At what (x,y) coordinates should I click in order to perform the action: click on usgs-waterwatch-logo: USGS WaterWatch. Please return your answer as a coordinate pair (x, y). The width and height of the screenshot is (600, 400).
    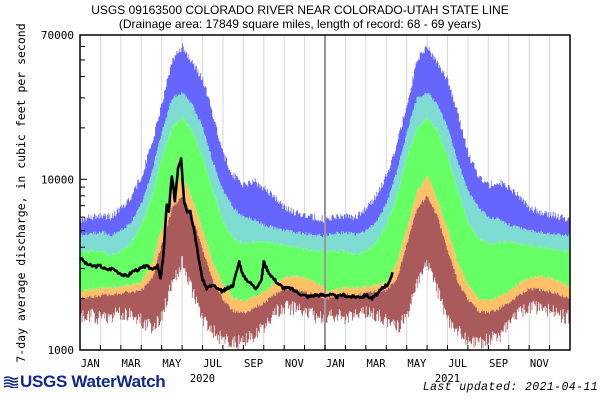
    Looking at the image, I should click on (85, 382).